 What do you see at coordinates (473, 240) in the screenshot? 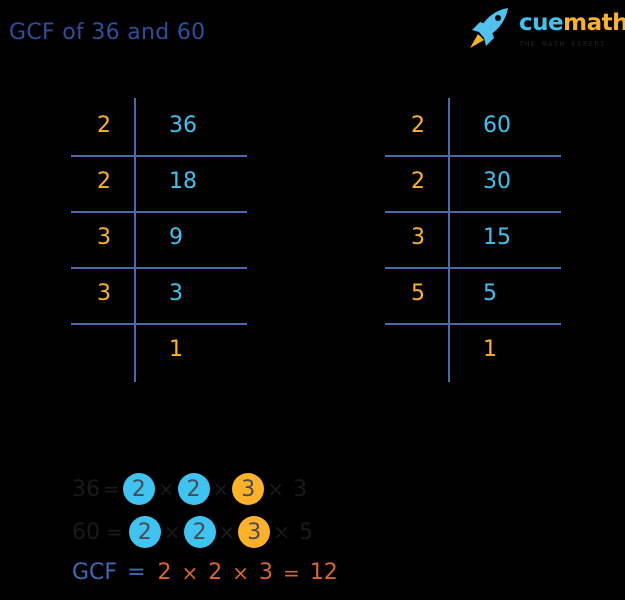
I see `division-table-60: 2 60 2 30 3 15 5 5 1` at bounding box center [473, 240].